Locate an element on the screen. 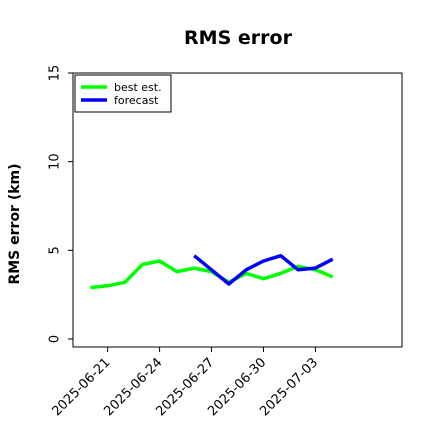 The image size is (440, 440). plot-layer is located at coordinates (212, 271).